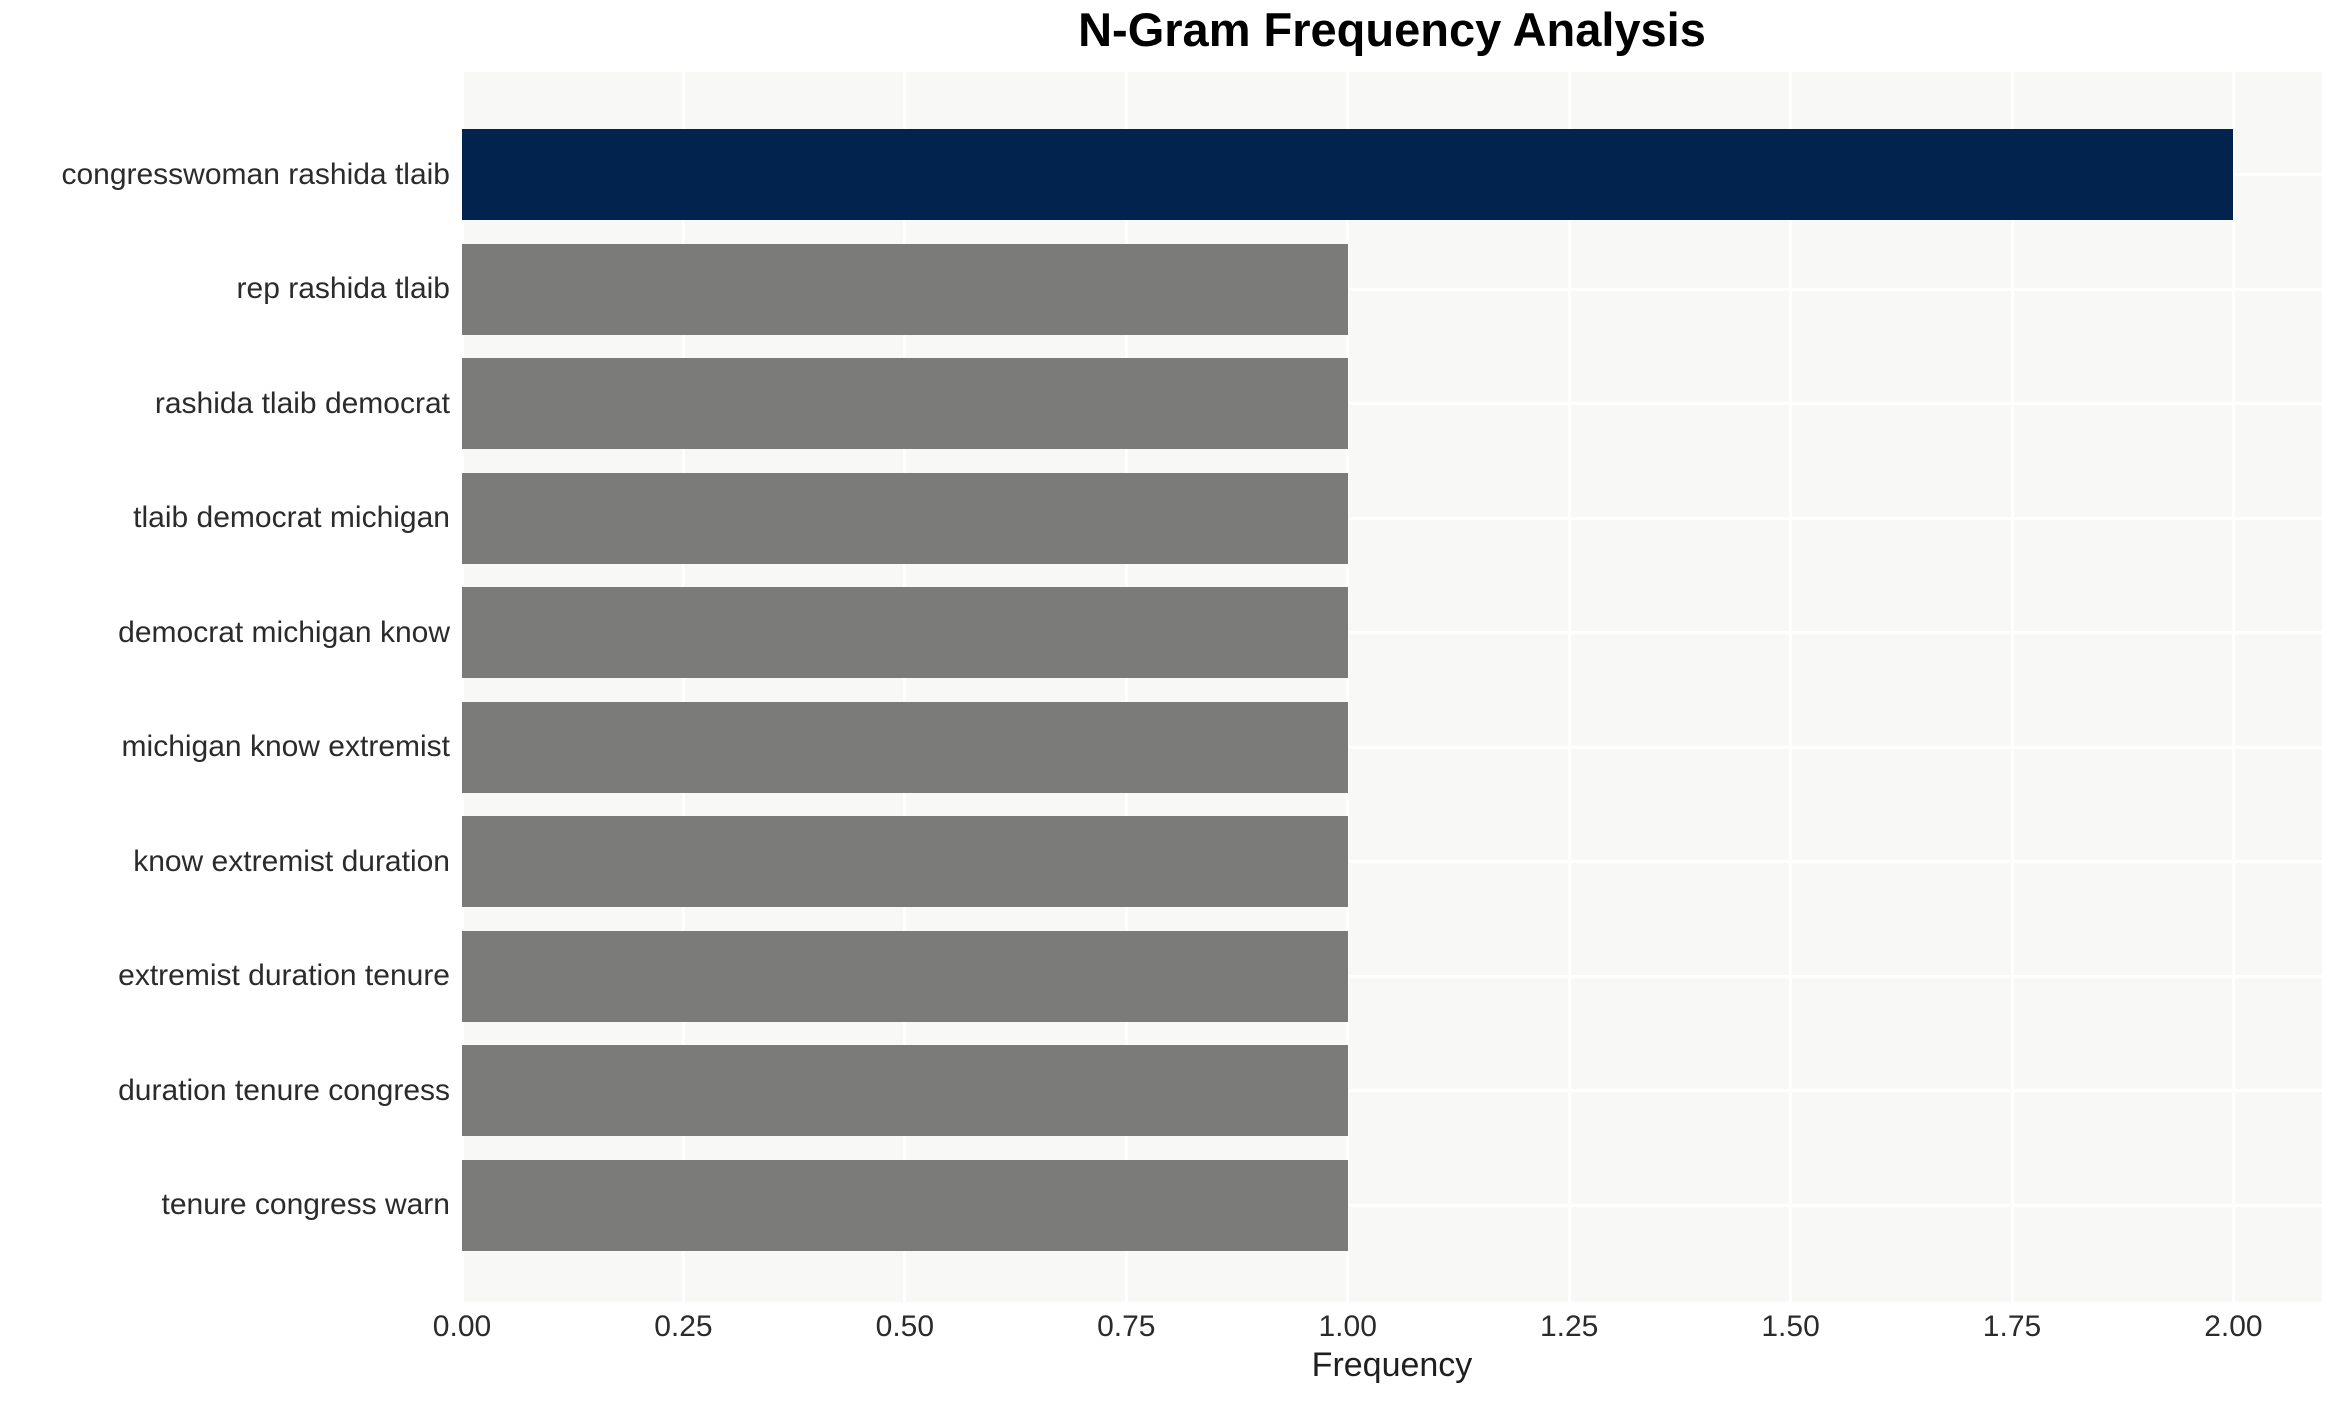 This screenshot has height=1402, width=2341. What do you see at coordinates (1126, 1326) in the screenshot?
I see `x-tick-label: 0.75` at bounding box center [1126, 1326].